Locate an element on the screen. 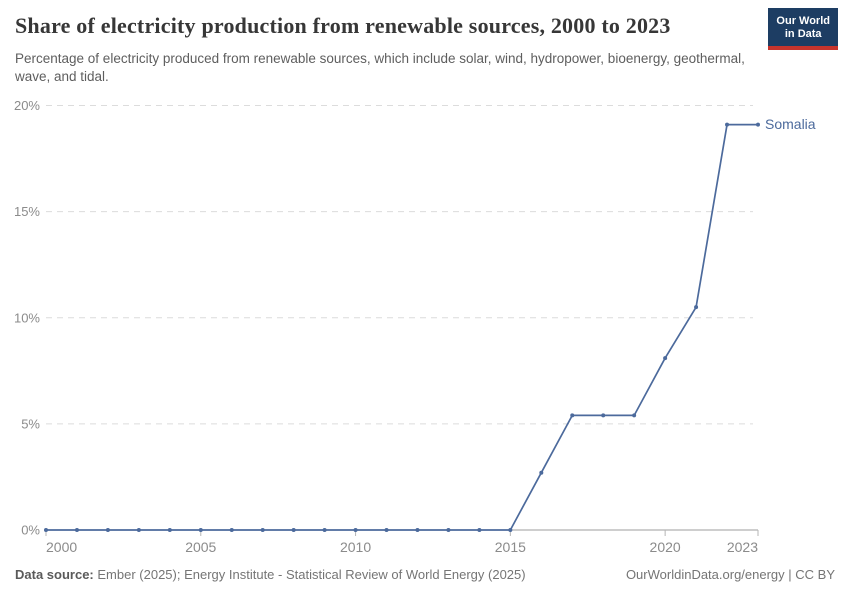  credit-link: OurWorldinData.org/energy | CC BY is located at coordinates (730, 574).